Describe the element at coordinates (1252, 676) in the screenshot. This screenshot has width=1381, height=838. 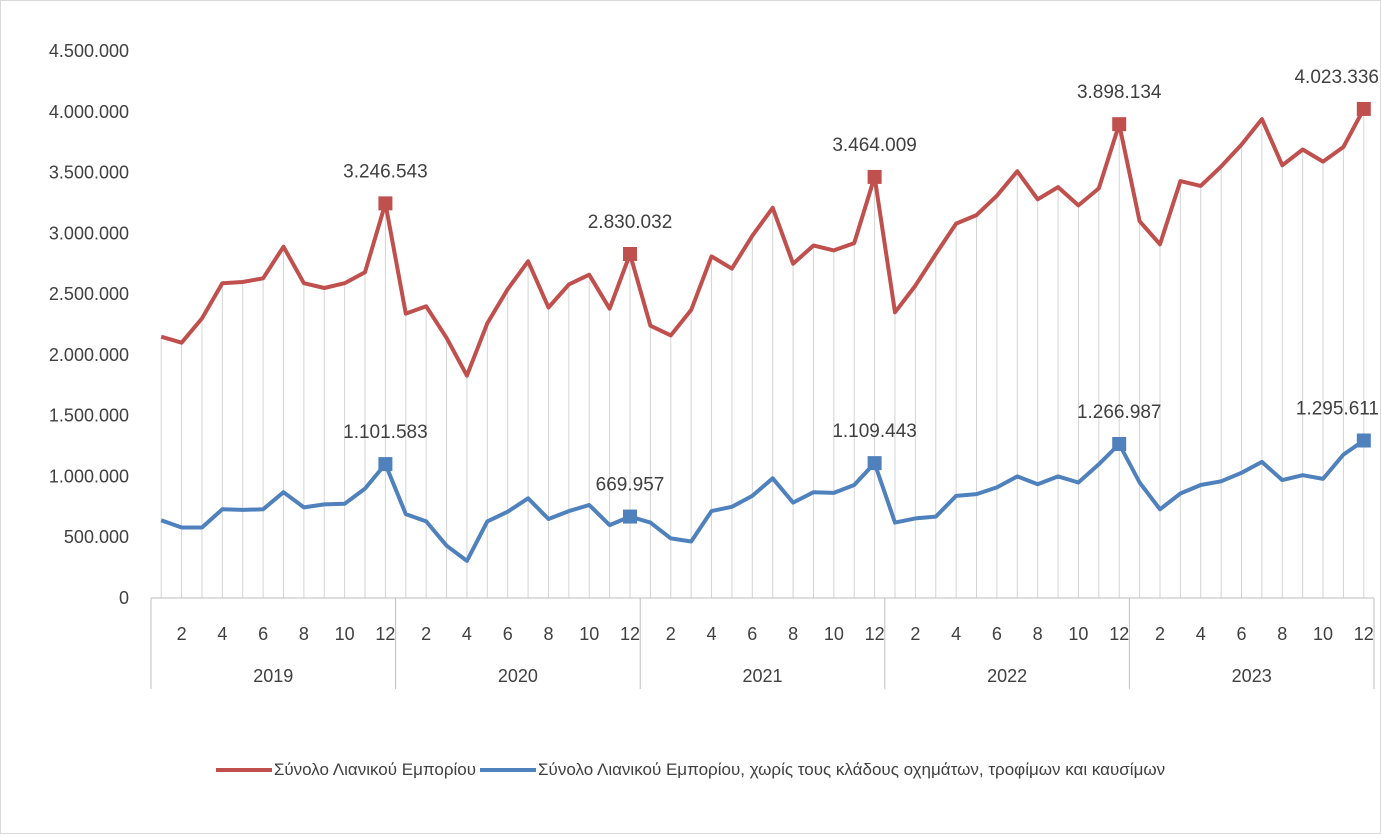
I see `year-label: 2023` at that location.